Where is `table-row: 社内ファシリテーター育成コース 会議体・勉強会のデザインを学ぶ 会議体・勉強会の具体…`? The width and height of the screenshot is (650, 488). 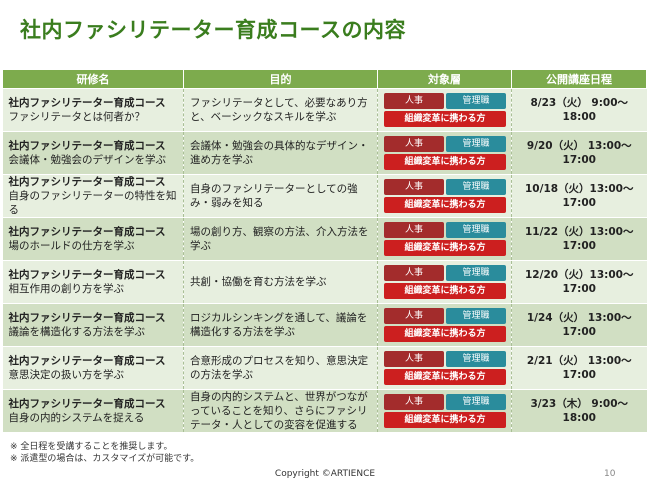
table-row: 社内ファシリテーター育成コース 会議体・勉強会のデザインを学ぶ 会議体・勉強会の具体… is located at coordinates (324, 153).